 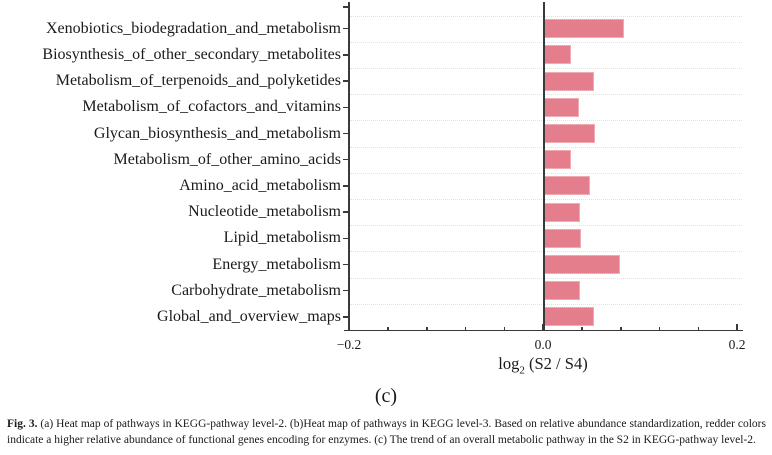 What do you see at coordinates (509, 363) in the screenshot?
I see `x-axis-title-base: log` at bounding box center [509, 363].